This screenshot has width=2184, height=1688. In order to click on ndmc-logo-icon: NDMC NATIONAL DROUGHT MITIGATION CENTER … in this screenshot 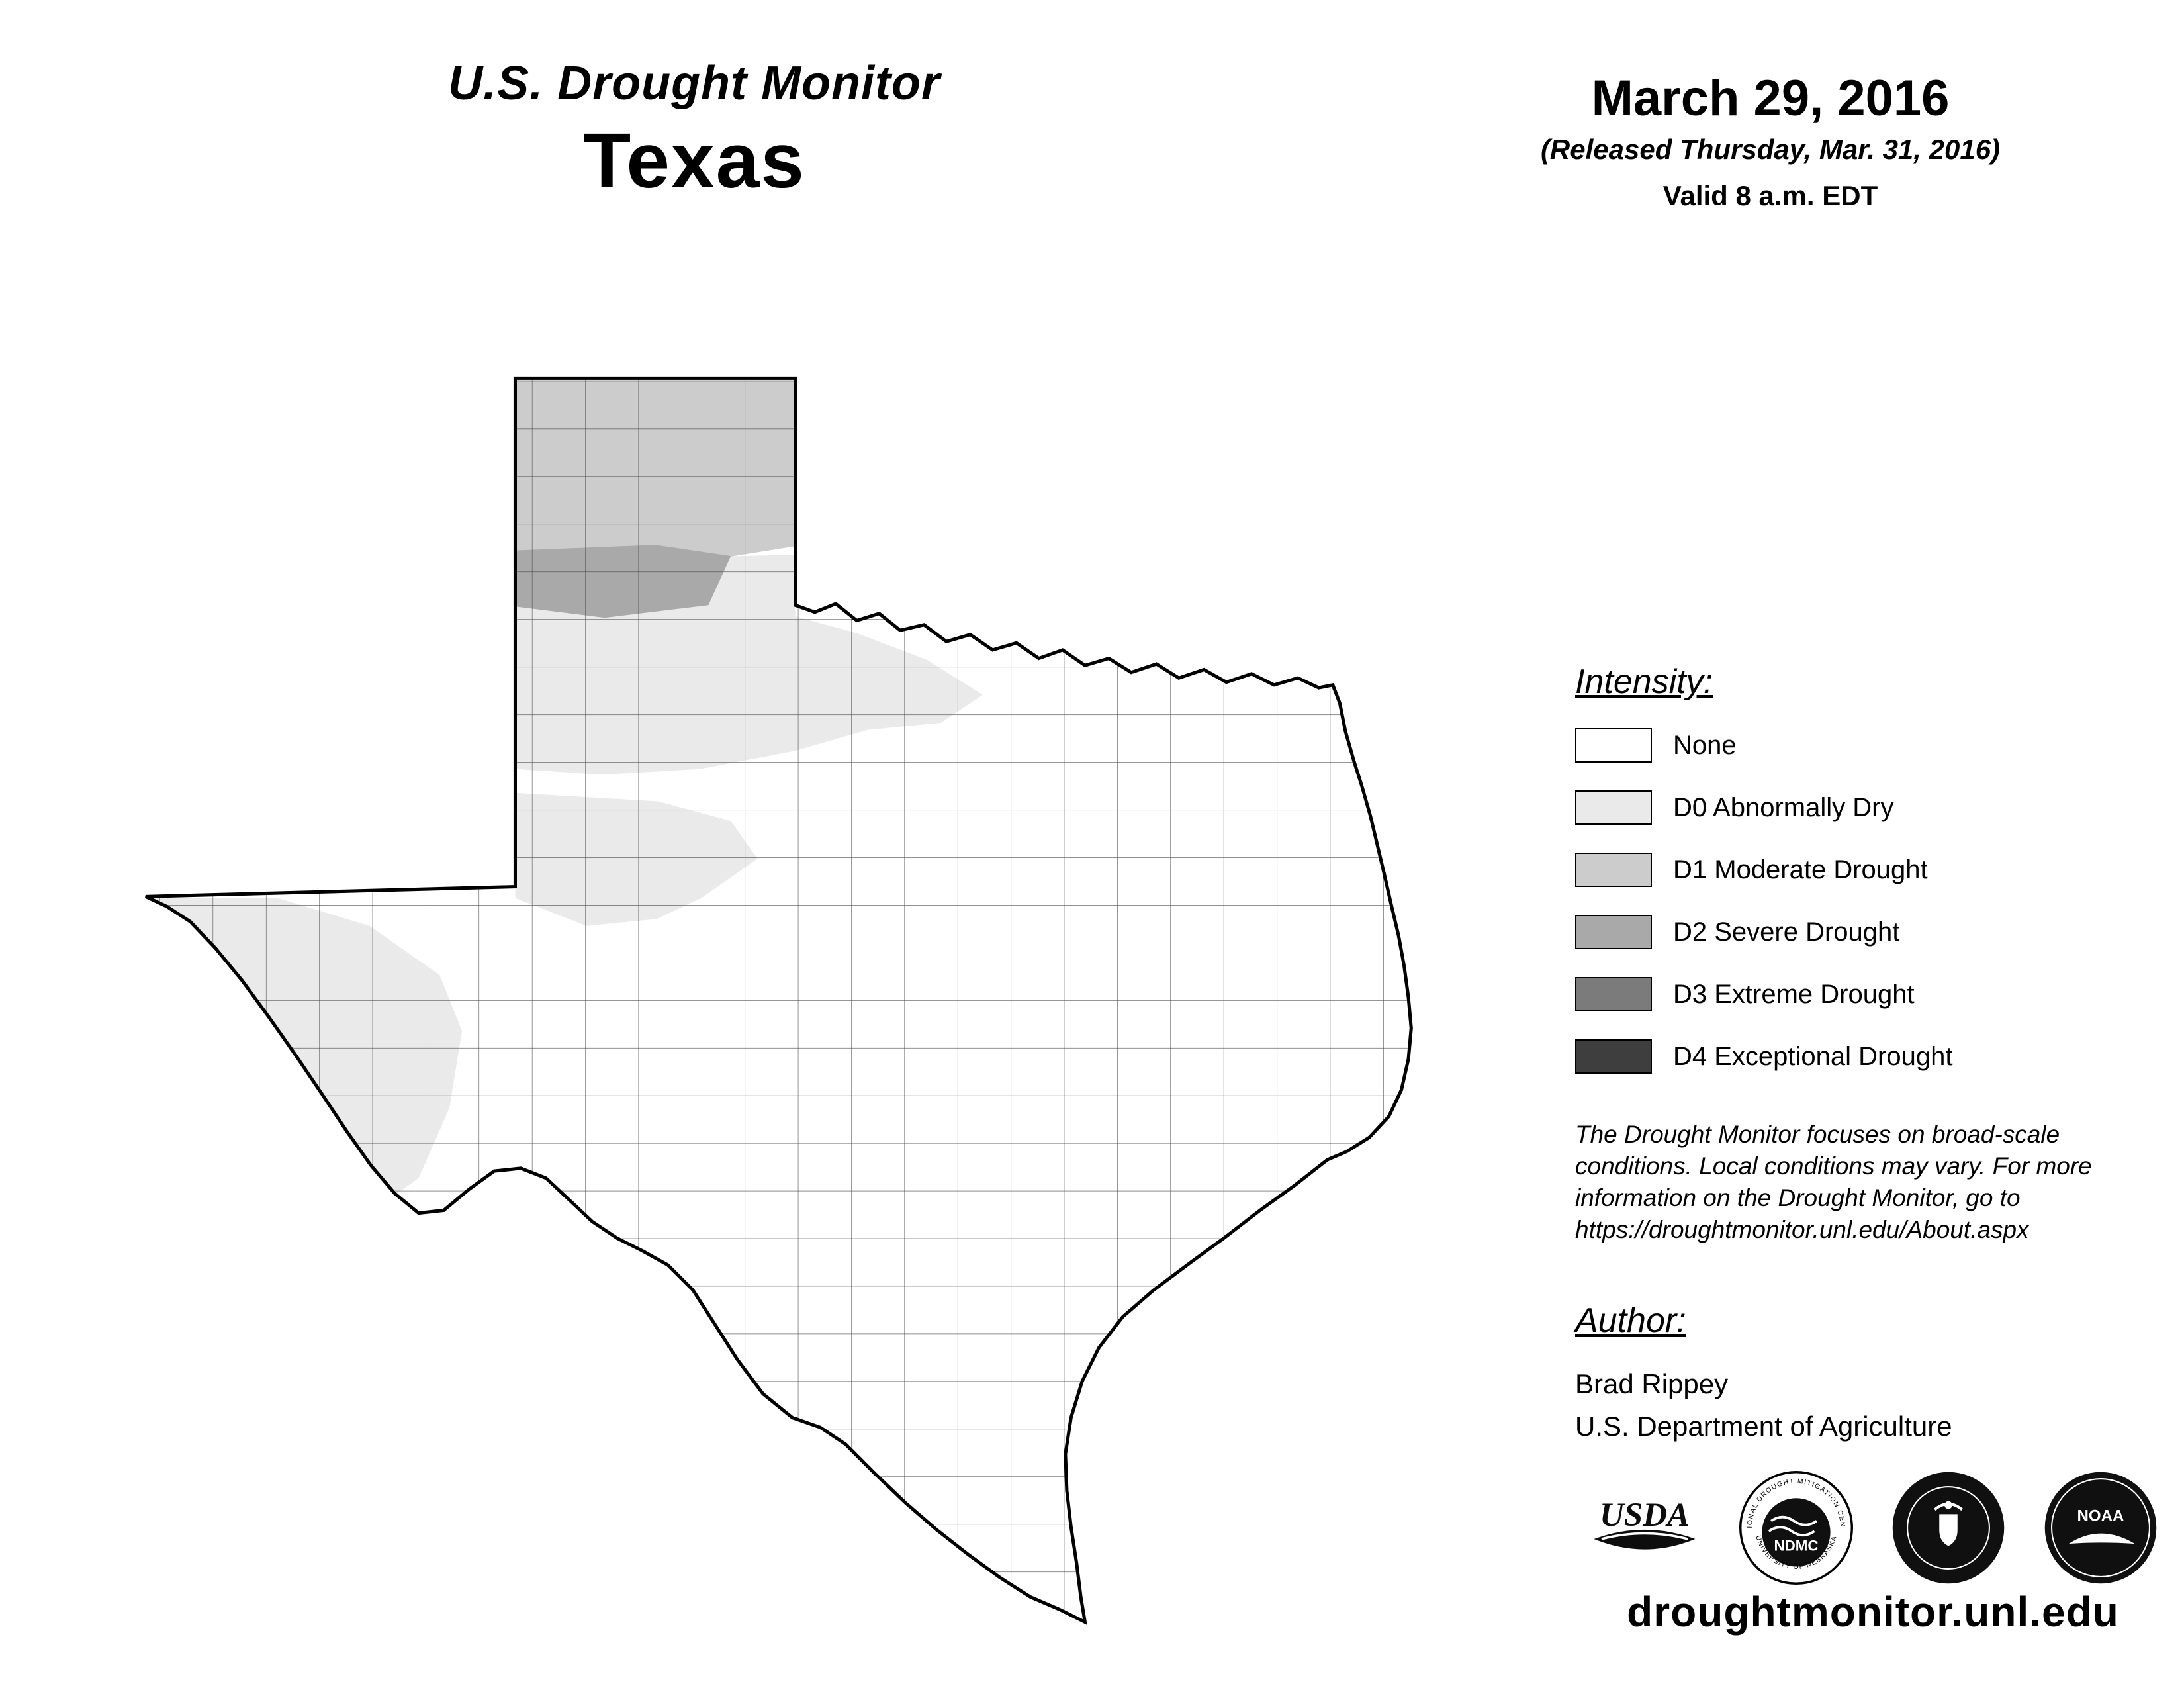, I will do `click(1796, 1528)`.